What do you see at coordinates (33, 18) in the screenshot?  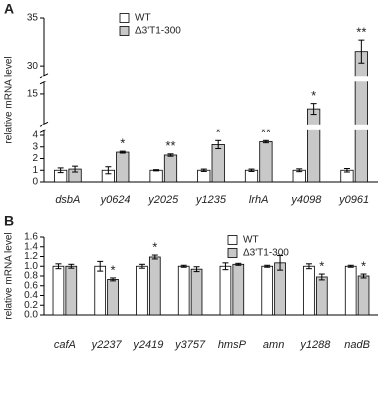 I see `y-tick-label: 35` at bounding box center [33, 18].